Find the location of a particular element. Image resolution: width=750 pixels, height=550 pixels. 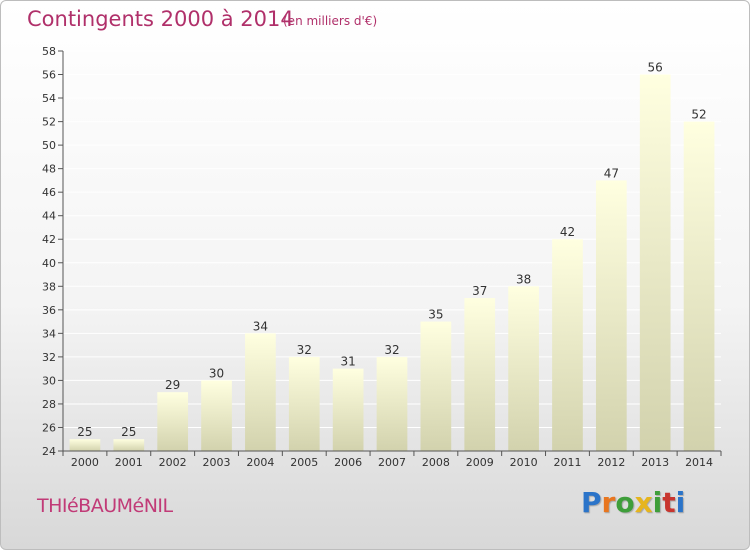

x-tick-label: 2005 is located at coordinates (304, 462).